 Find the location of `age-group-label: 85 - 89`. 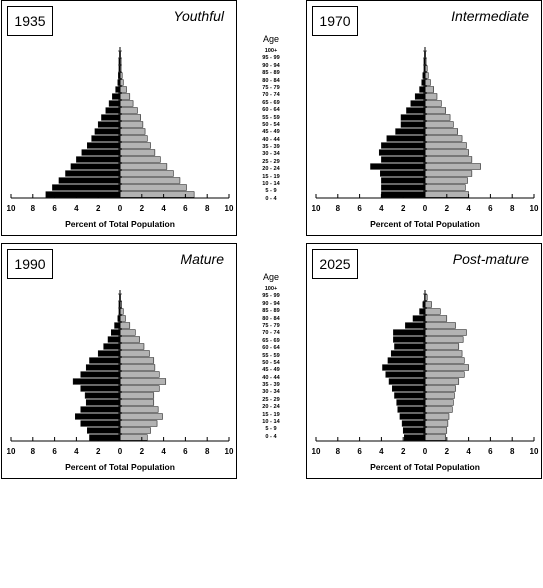

age-group-label: 85 - 89 is located at coordinates (271, 311).